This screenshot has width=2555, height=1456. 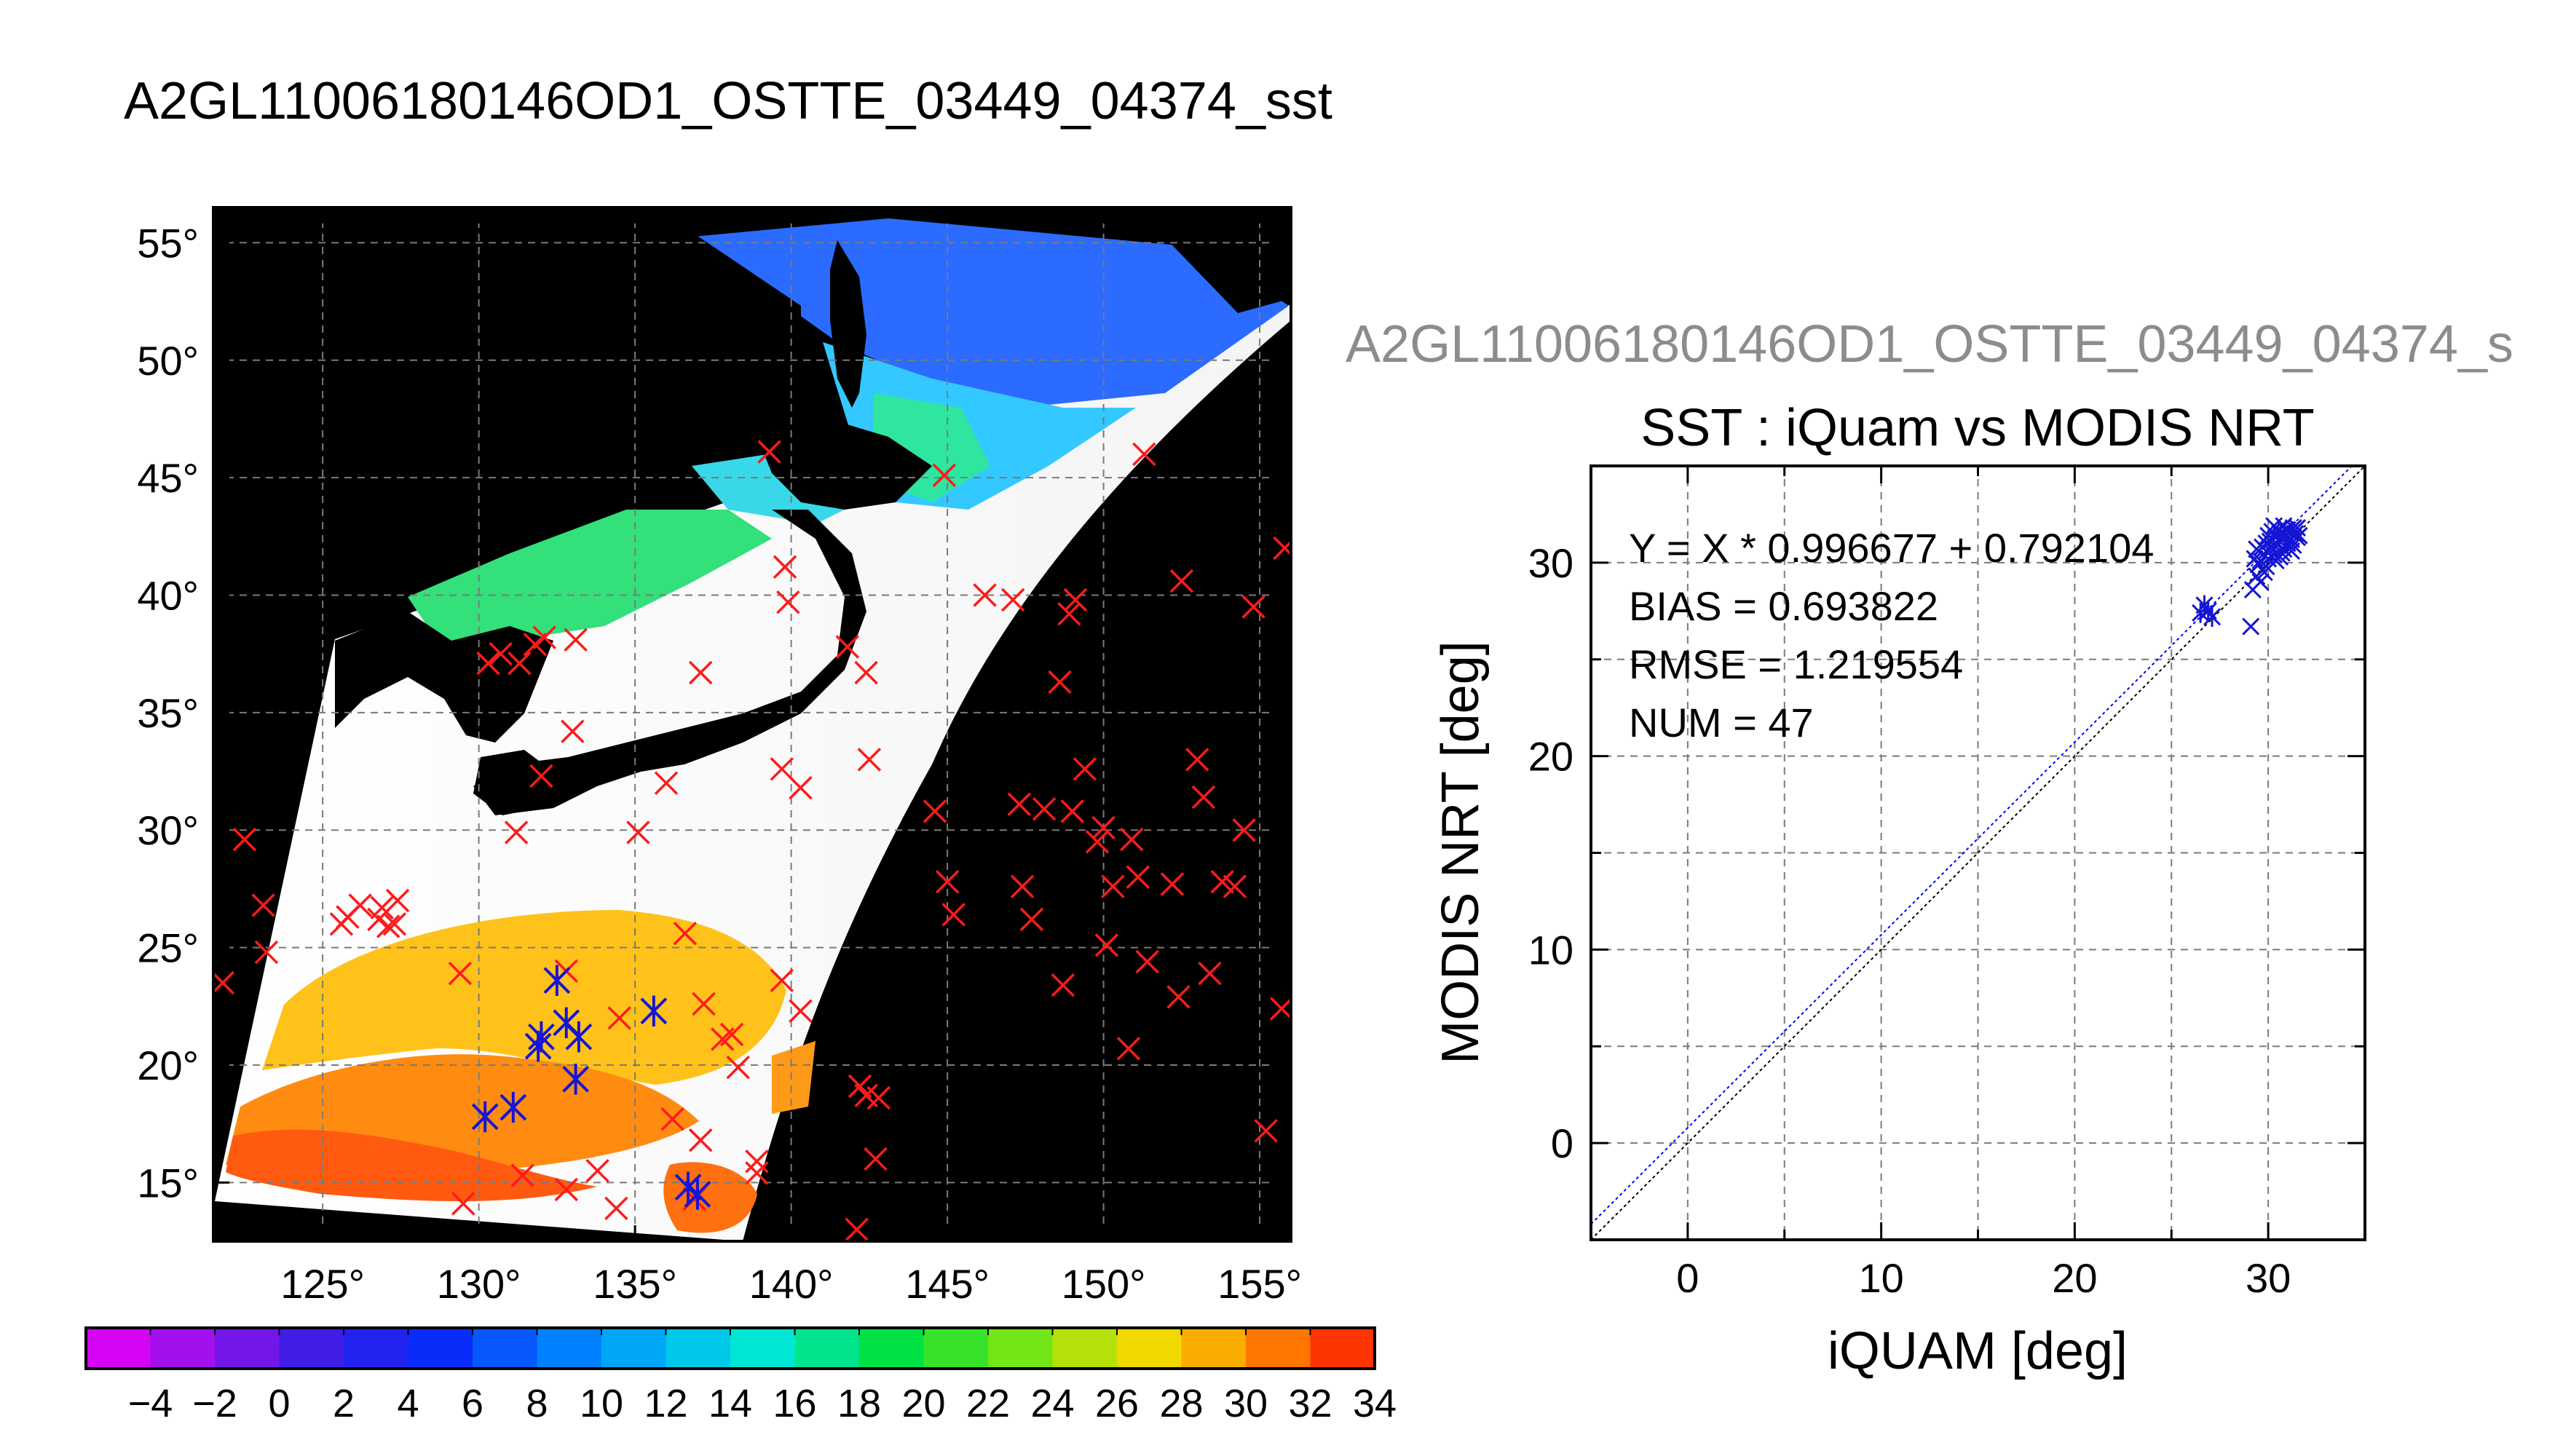 What do you see at coordinates (859, 1403) in the screenshot?
I see `colorbar-tick-label: 18` at bounding box center [859, 1403].